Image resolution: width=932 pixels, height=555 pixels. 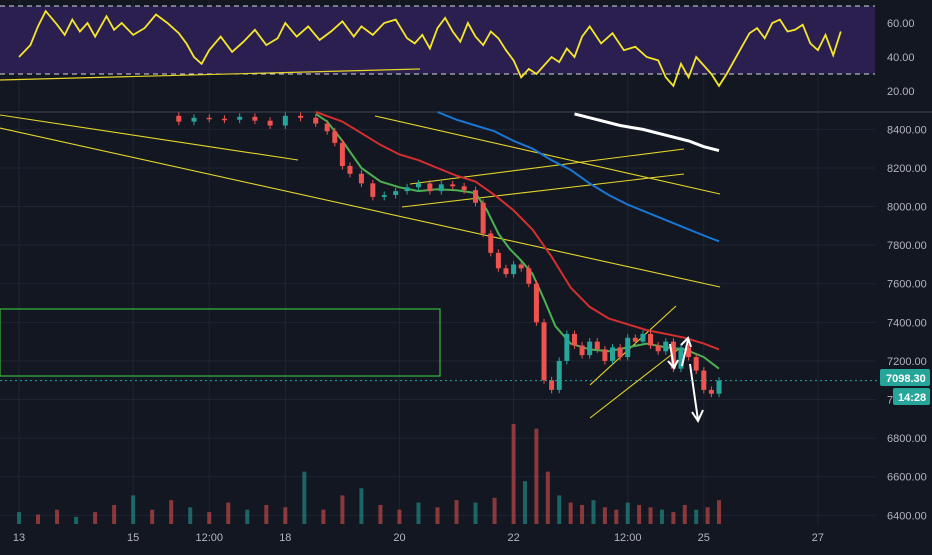 I want to click on x-tick-label: 15, so click(x=133, y=538).